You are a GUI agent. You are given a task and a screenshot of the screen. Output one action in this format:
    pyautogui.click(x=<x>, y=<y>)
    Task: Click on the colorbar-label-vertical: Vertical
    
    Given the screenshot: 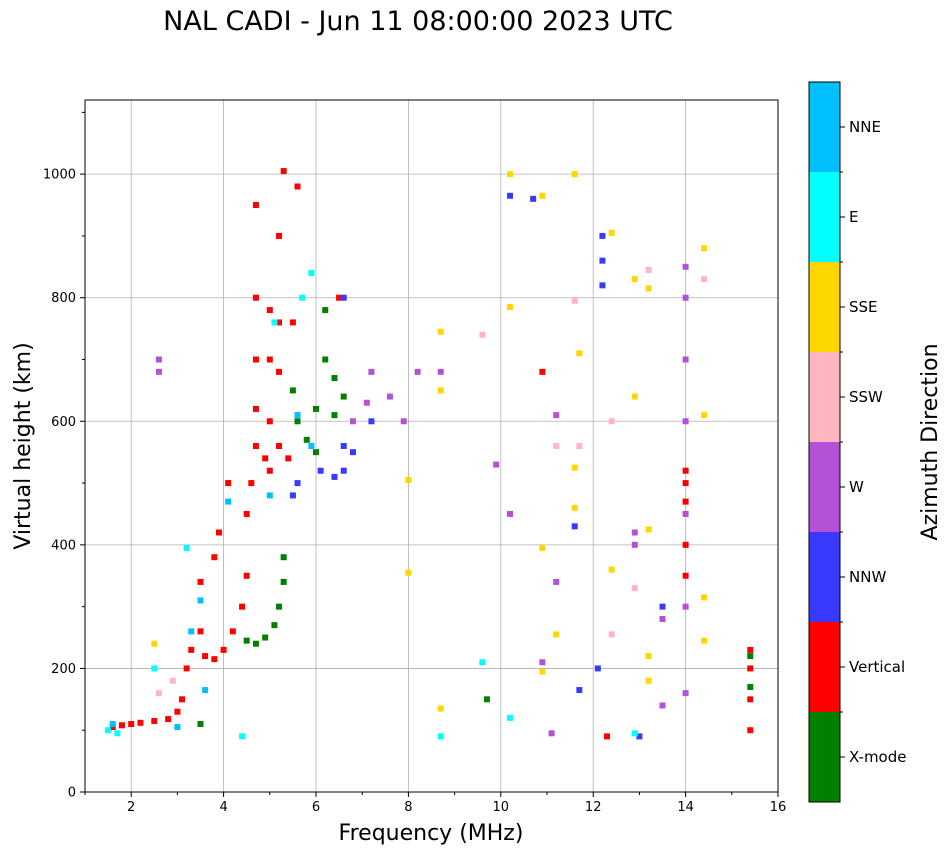 What is the action you would take?
    pyautogui.click(x=877, y=667)
    